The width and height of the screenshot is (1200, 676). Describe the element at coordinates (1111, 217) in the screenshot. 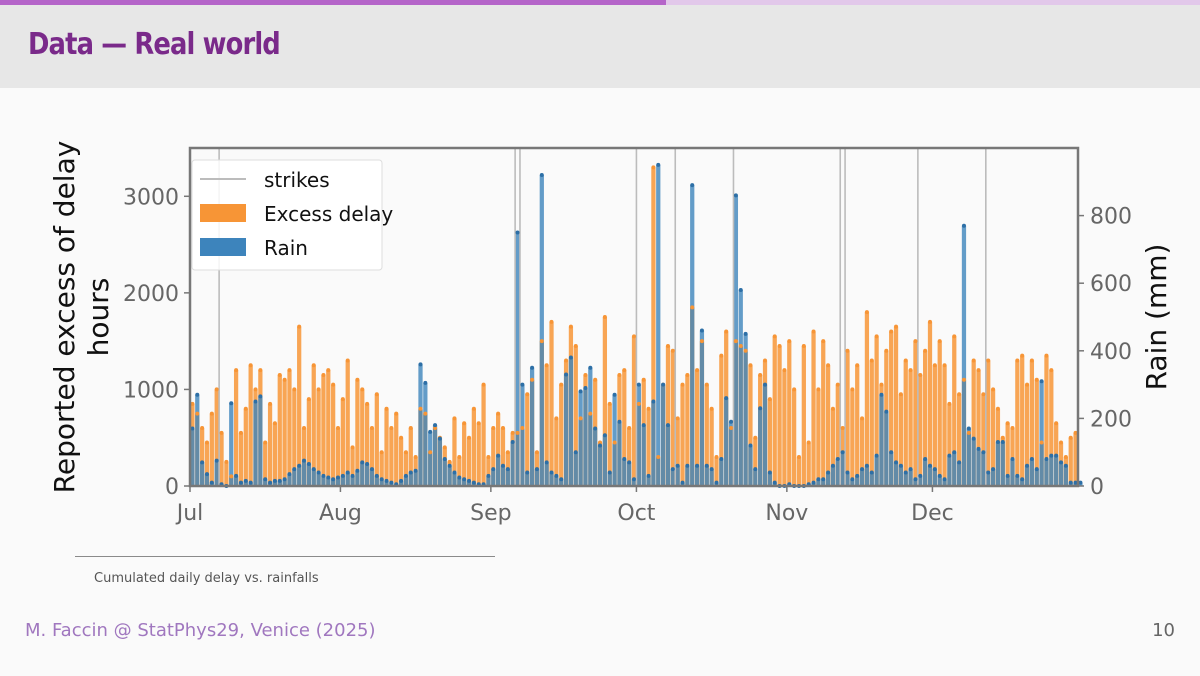

I see `y-right-tick-label: 800` at that location.